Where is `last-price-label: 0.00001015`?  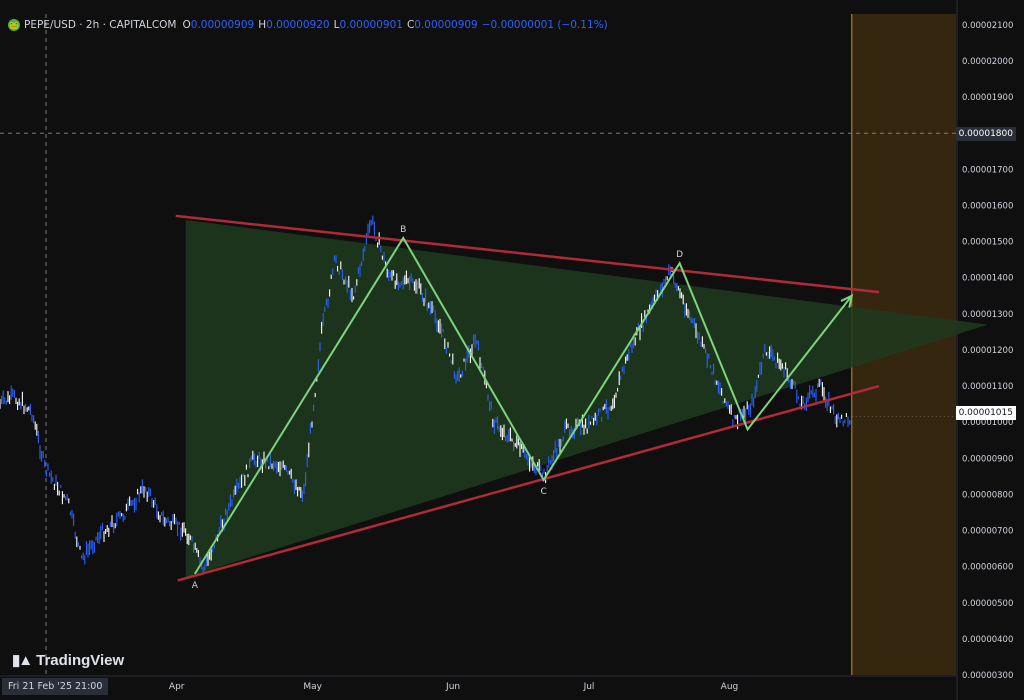 last-price-label: 0.00001015 is located at coordinates (985, 413).